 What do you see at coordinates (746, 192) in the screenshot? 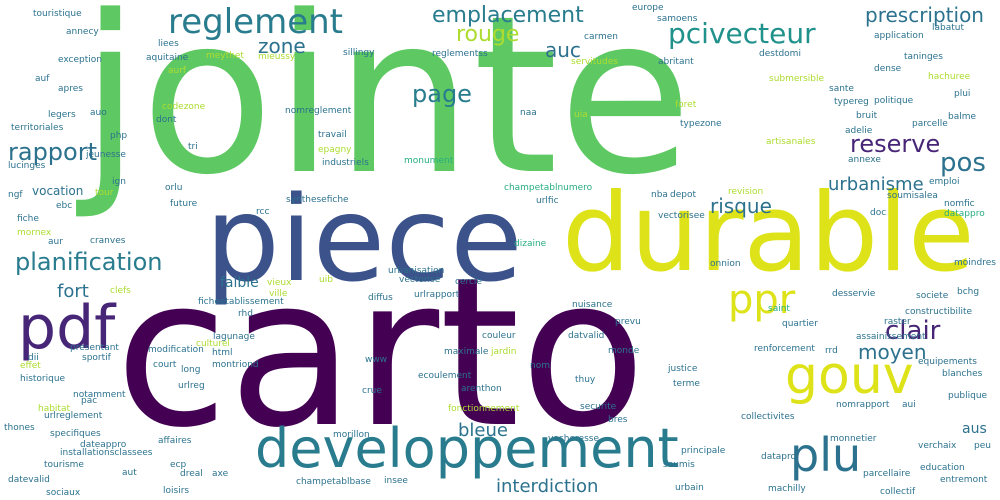
I see `word-revision: revision` at bounding box center [746, 192].